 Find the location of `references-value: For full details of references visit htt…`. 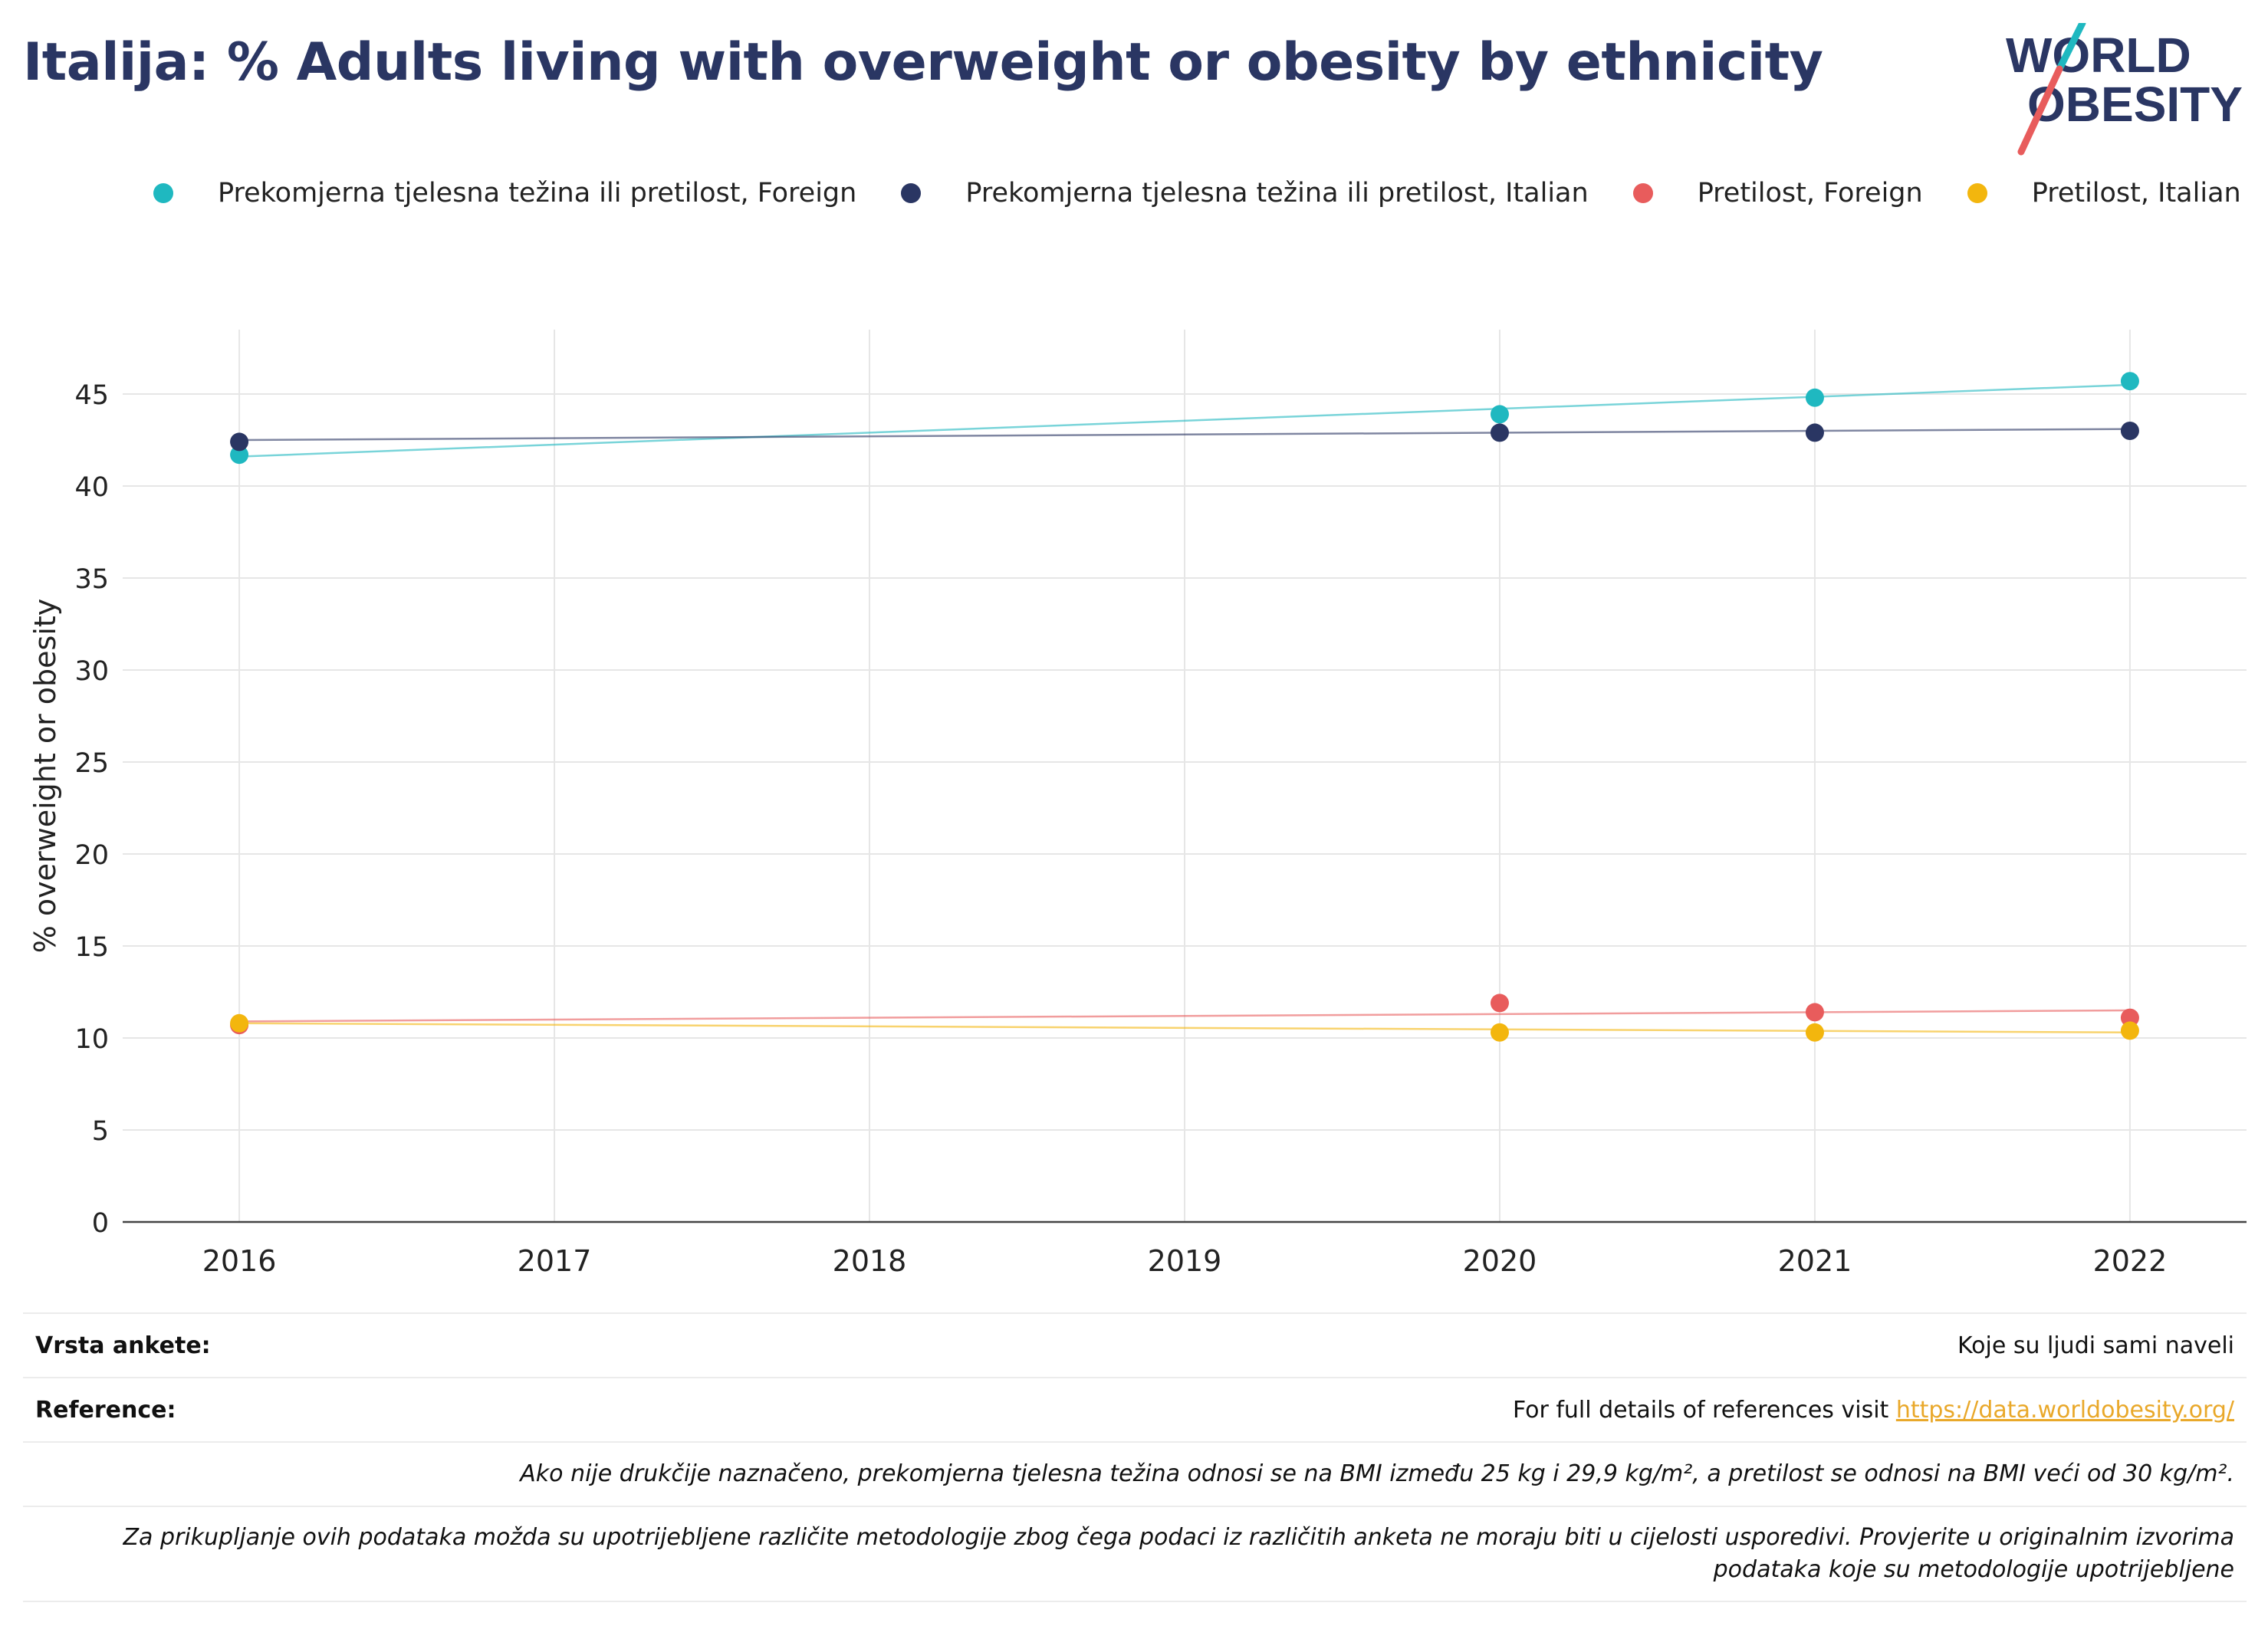

references-value: For full details of references visit htt… is located at coordinates (1873, 1411).